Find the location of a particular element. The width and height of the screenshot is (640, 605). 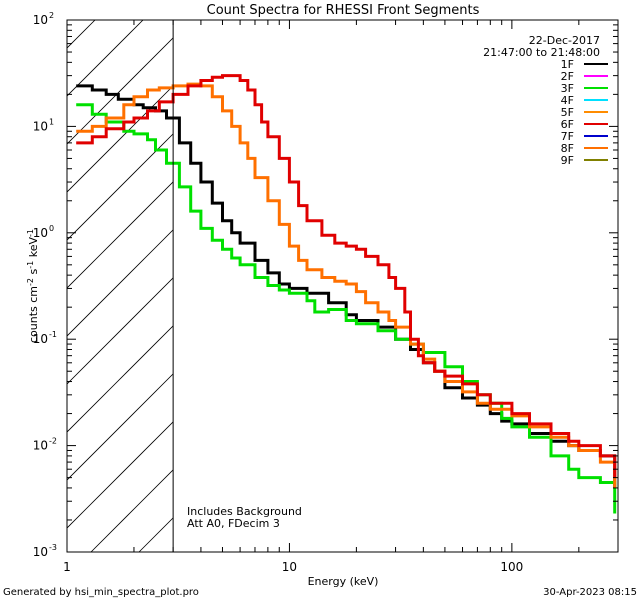

legend-label-6F: 6F is located at coordinates (567, 124).